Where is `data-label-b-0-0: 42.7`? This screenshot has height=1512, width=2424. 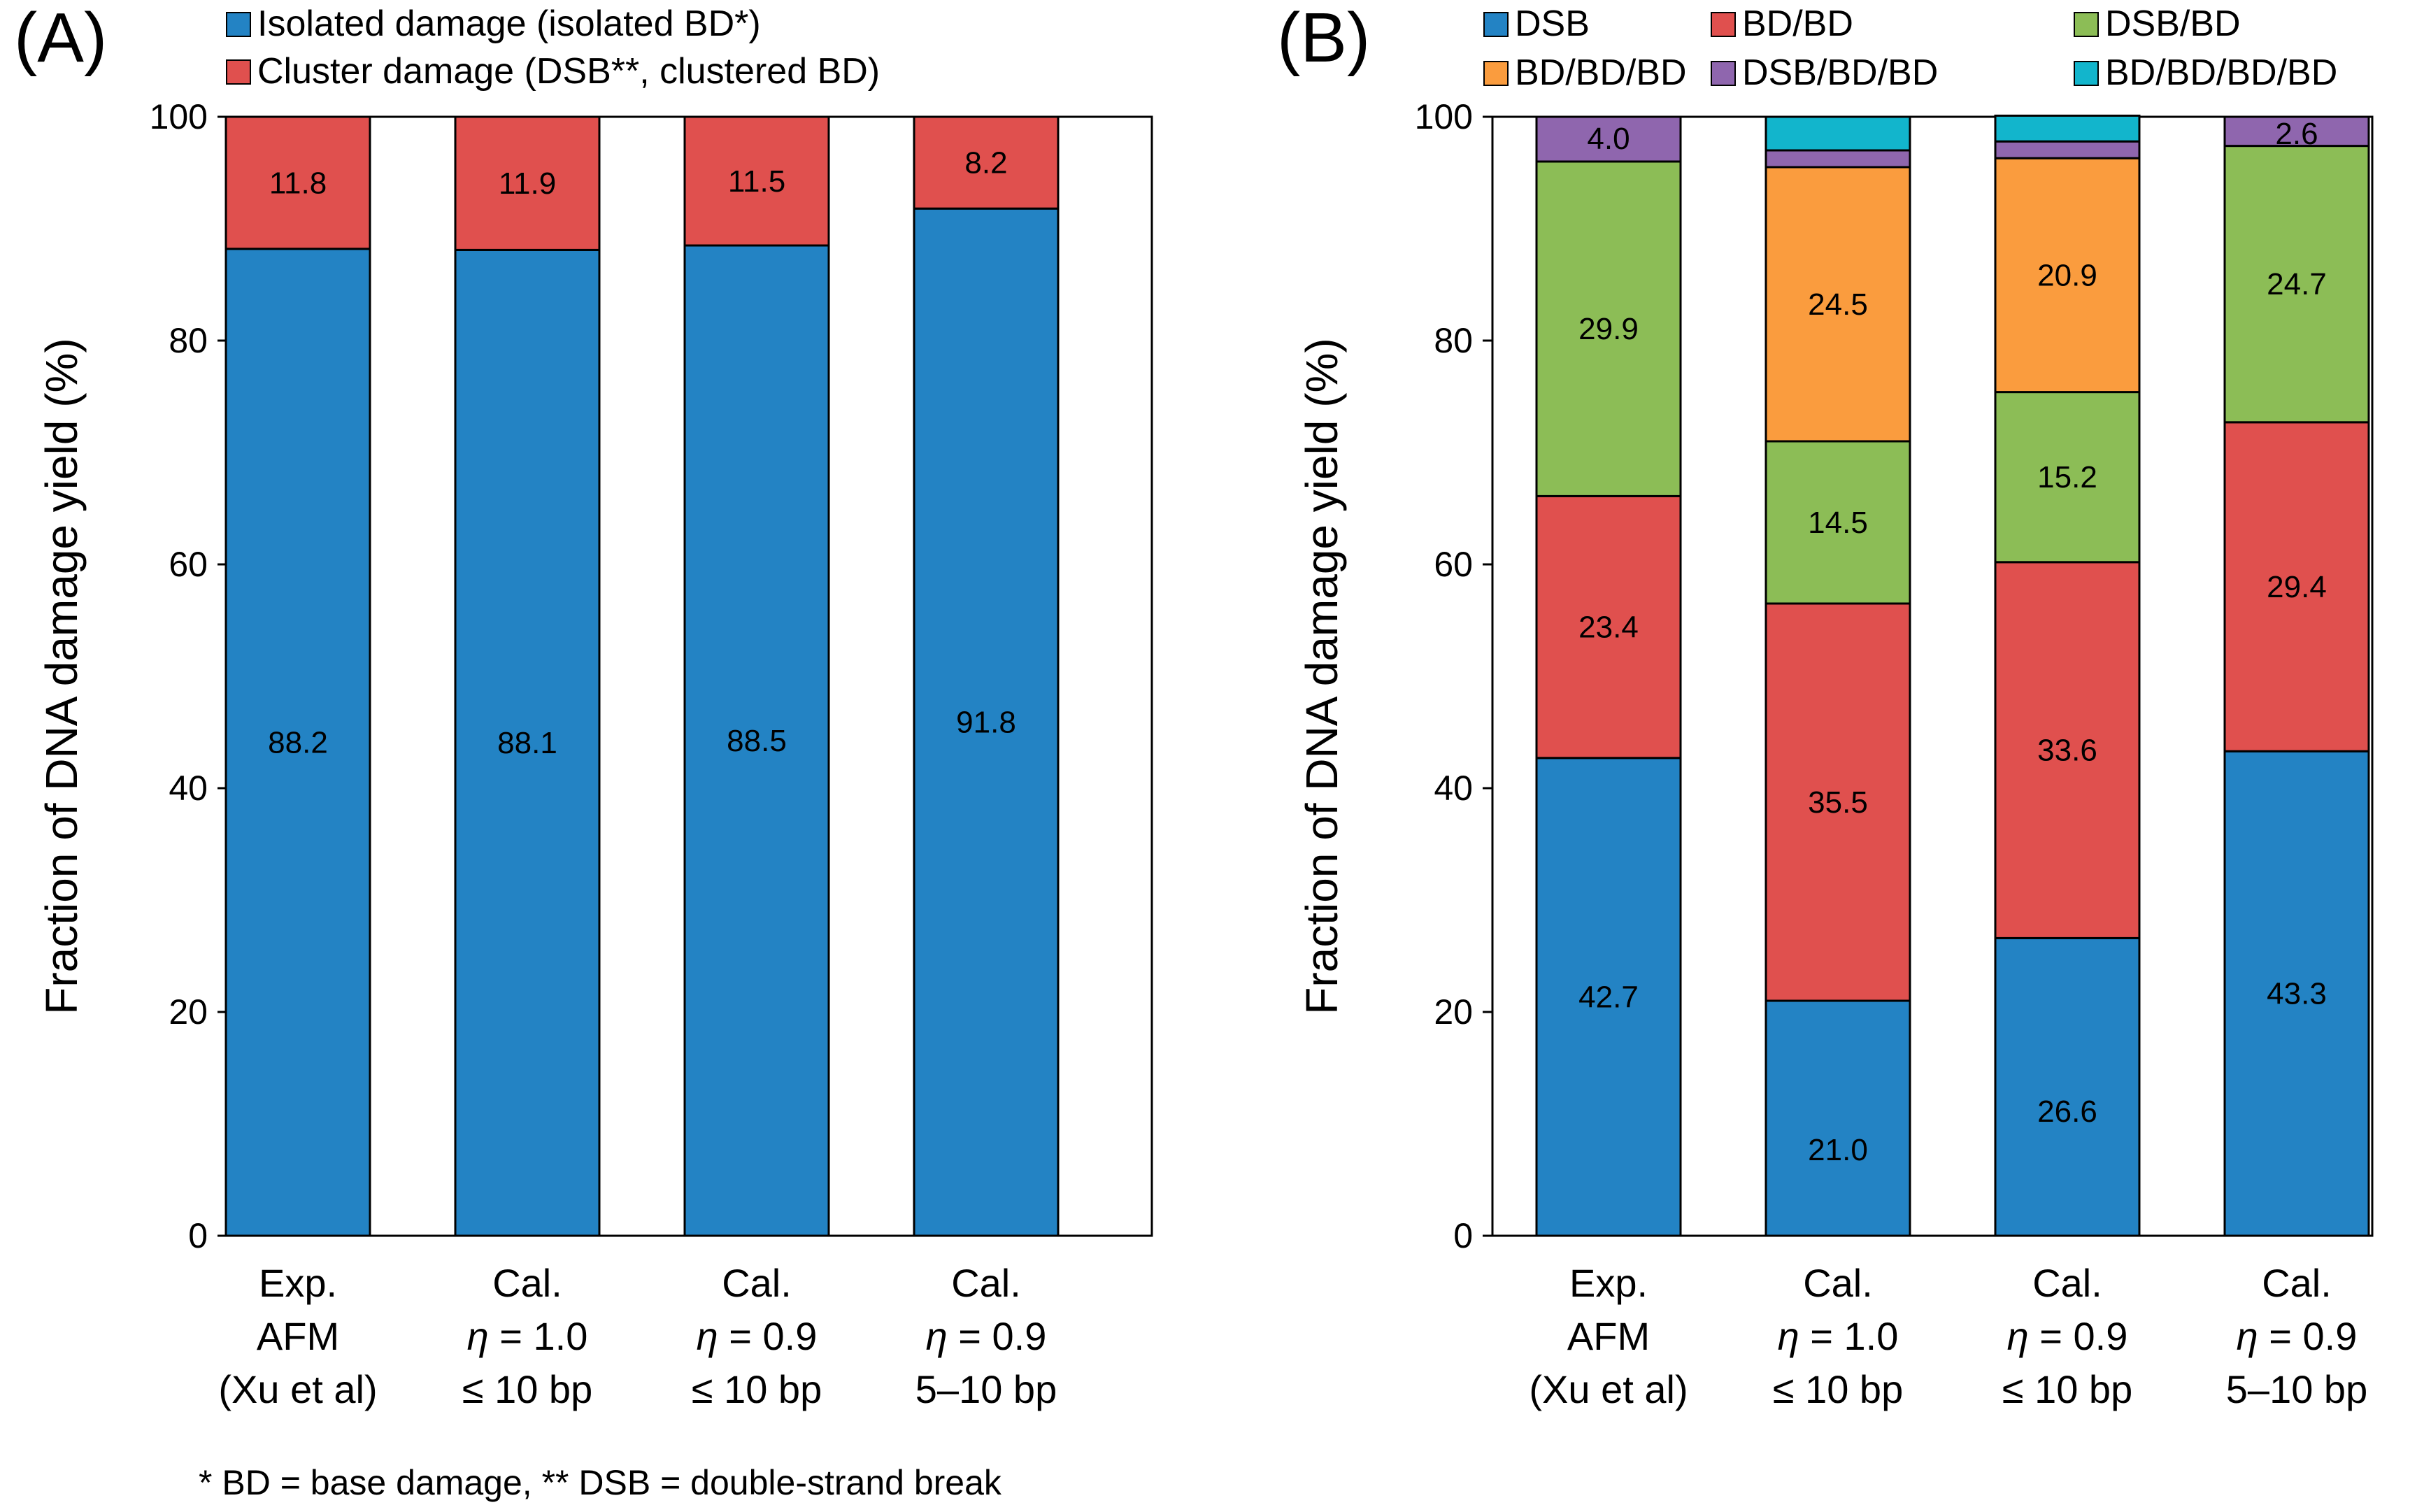 data-label-b-0-0: 42.7 is located at coordinates (1608, 997).